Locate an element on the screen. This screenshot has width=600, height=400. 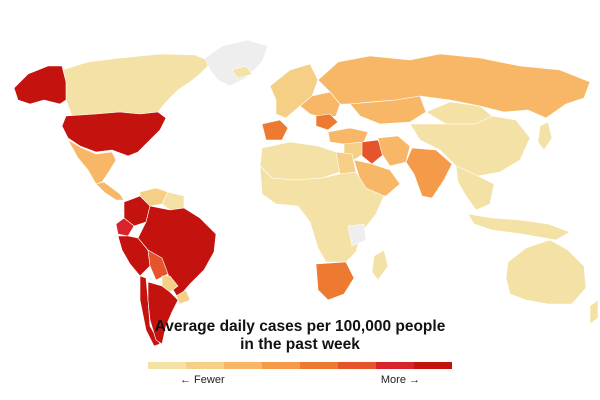
country-chile is located at coordinates (150, 311).